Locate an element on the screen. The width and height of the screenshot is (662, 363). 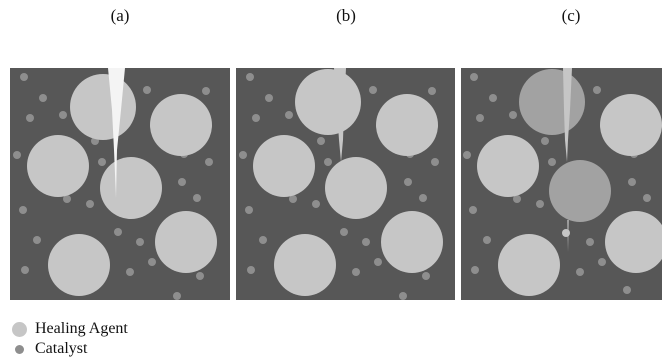
legend-item-catalyst: Catalyst is located at coordinates (49, 349).